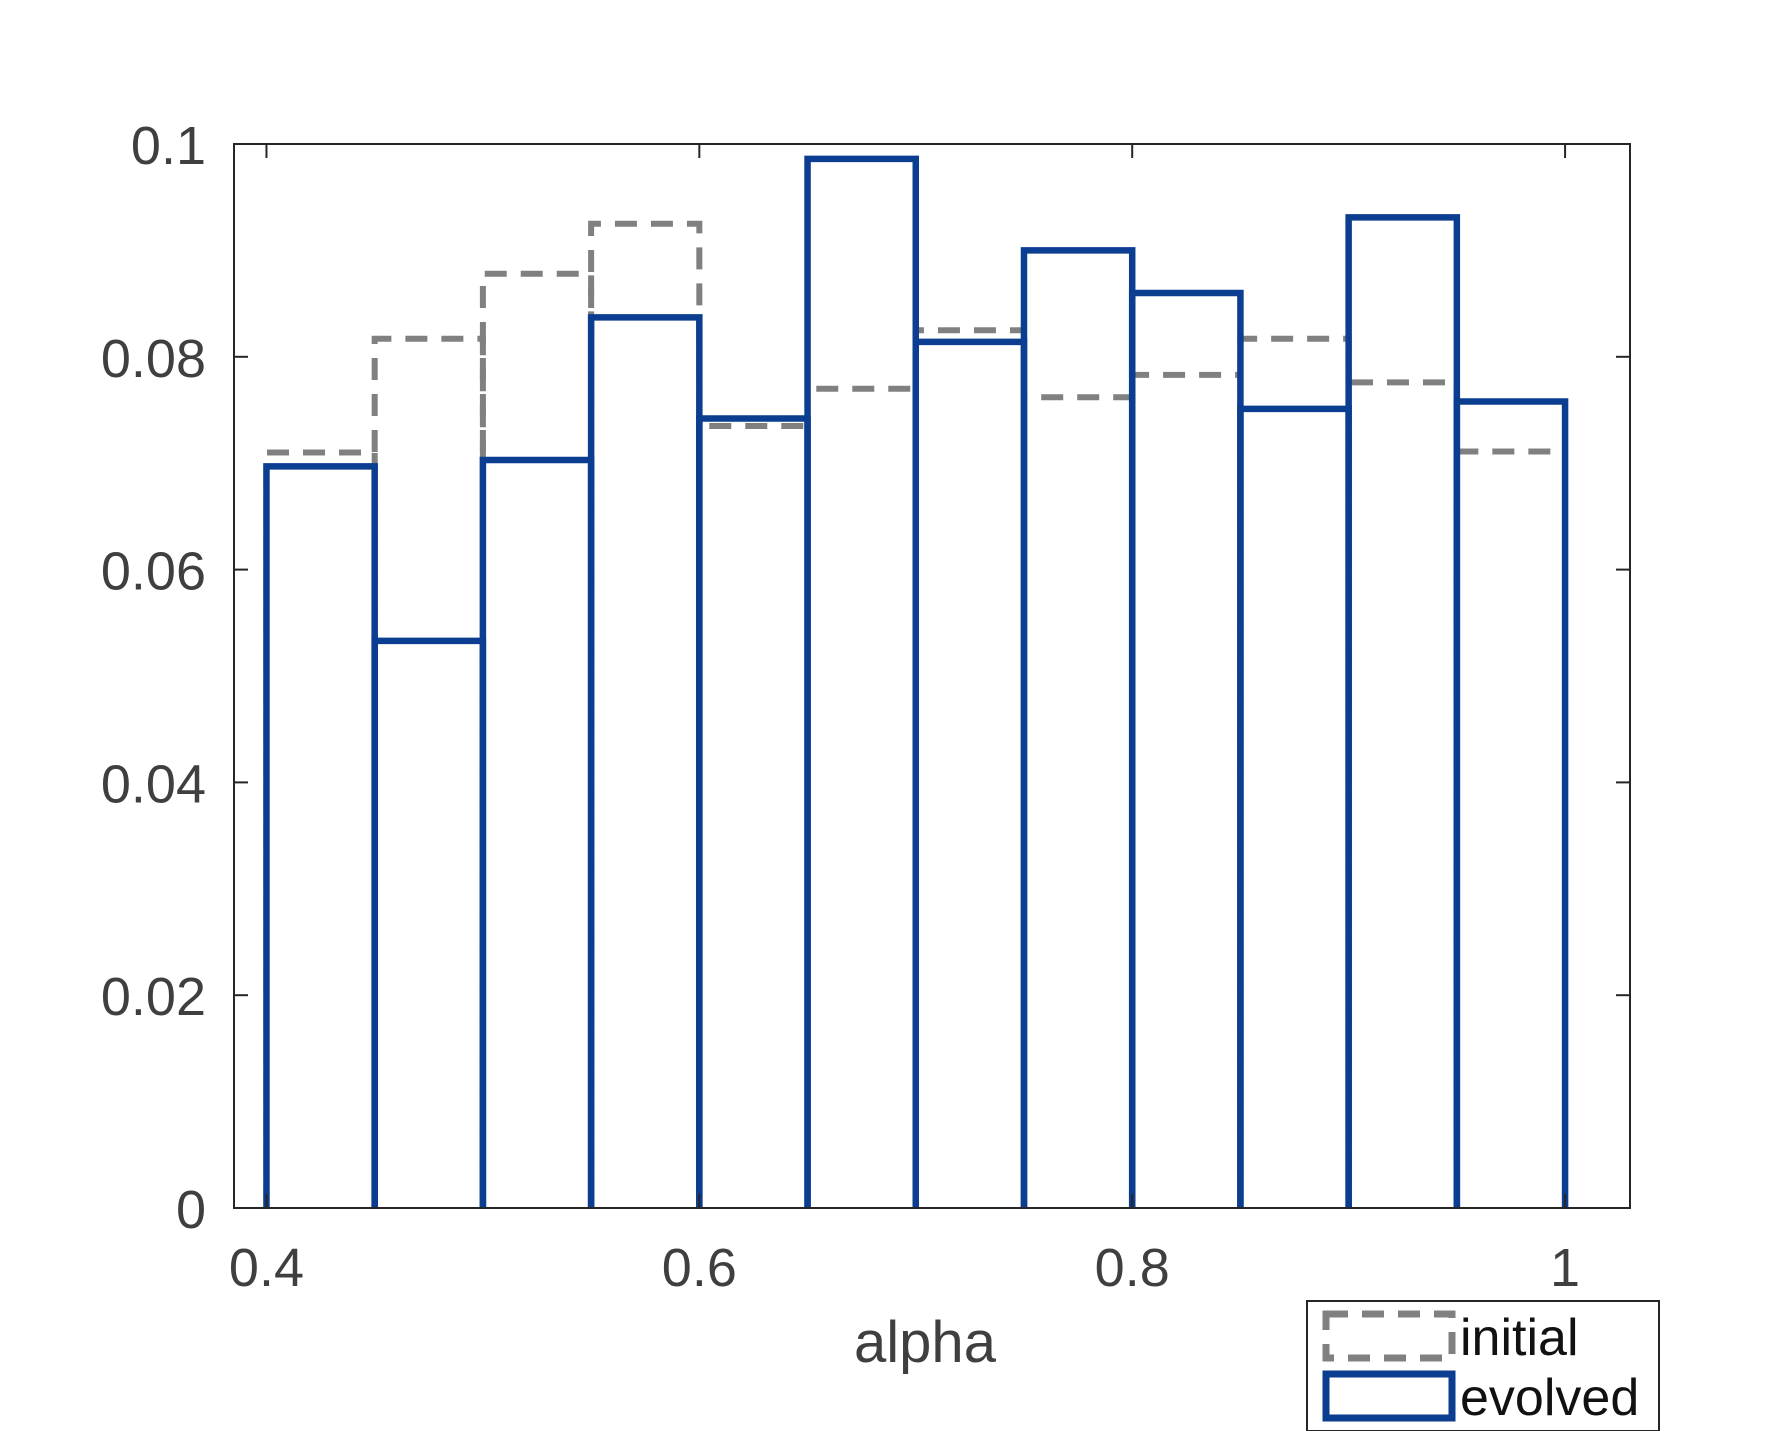 This screenshot has height=1431, width=1783. Describe the element at coordinates (168, 146) in the screenshot. I see `y-tick-label: 0.1` at that location.